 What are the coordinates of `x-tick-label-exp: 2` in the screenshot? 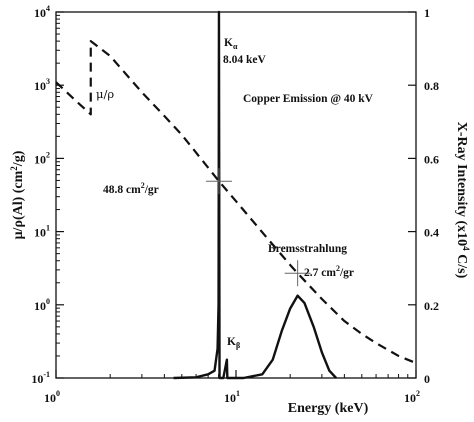 It's located at (418, 393).